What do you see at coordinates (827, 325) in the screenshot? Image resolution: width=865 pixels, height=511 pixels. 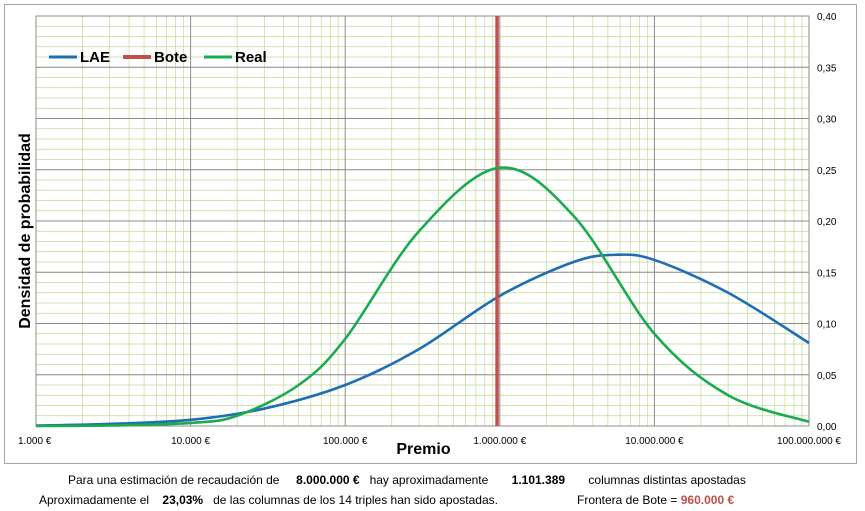 I see `y-tick-label: 0,10` at bounding box center [827, 325].